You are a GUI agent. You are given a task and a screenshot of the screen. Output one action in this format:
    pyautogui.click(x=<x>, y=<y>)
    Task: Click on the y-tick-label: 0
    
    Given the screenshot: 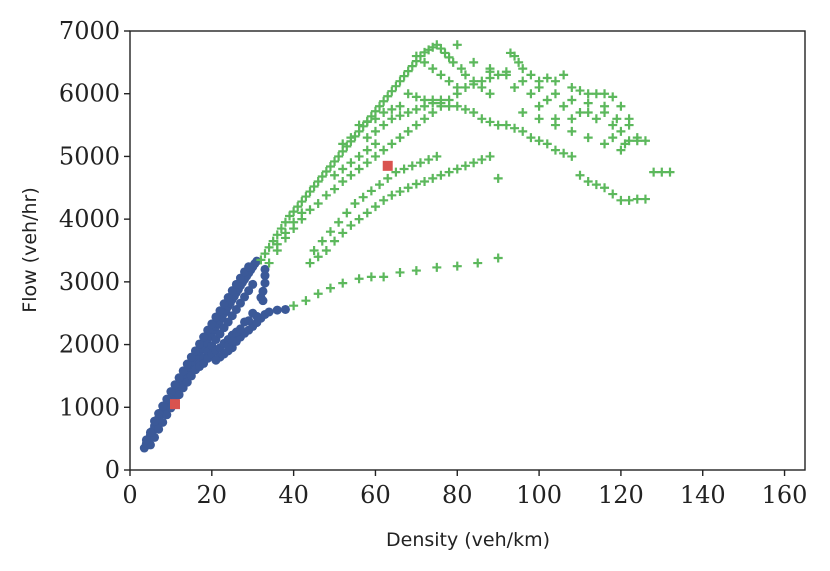 What is the action you would take?
    pyautogui.click(x=112, y=470)
    